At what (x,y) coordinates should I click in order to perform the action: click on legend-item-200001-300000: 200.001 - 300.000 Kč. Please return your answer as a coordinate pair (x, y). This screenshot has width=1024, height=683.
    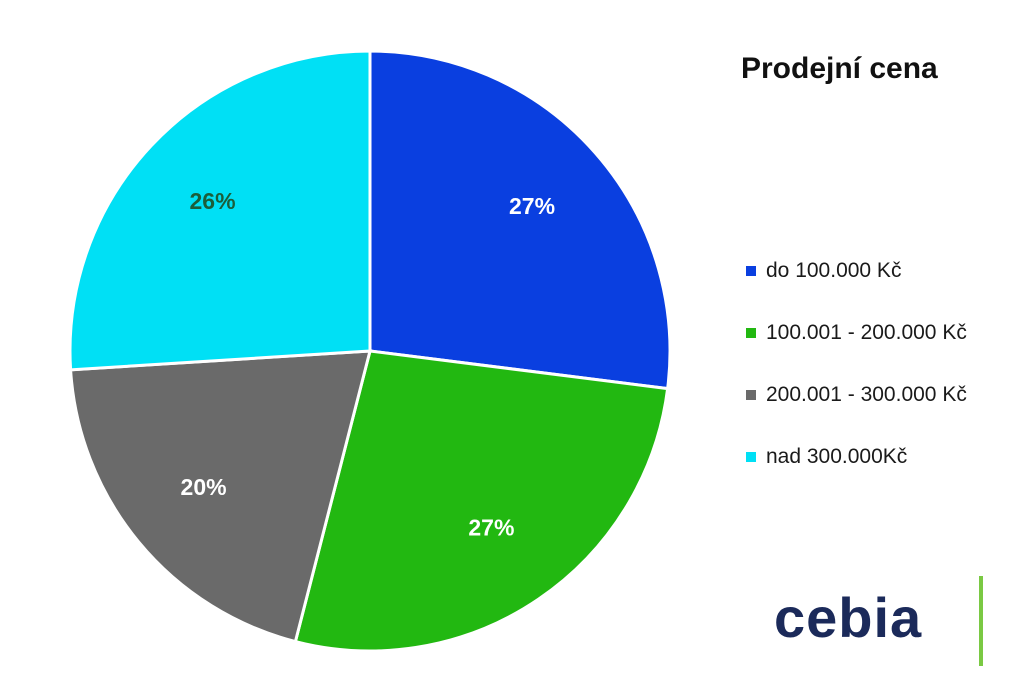
    Looking at the image, I should click on (856, 395).